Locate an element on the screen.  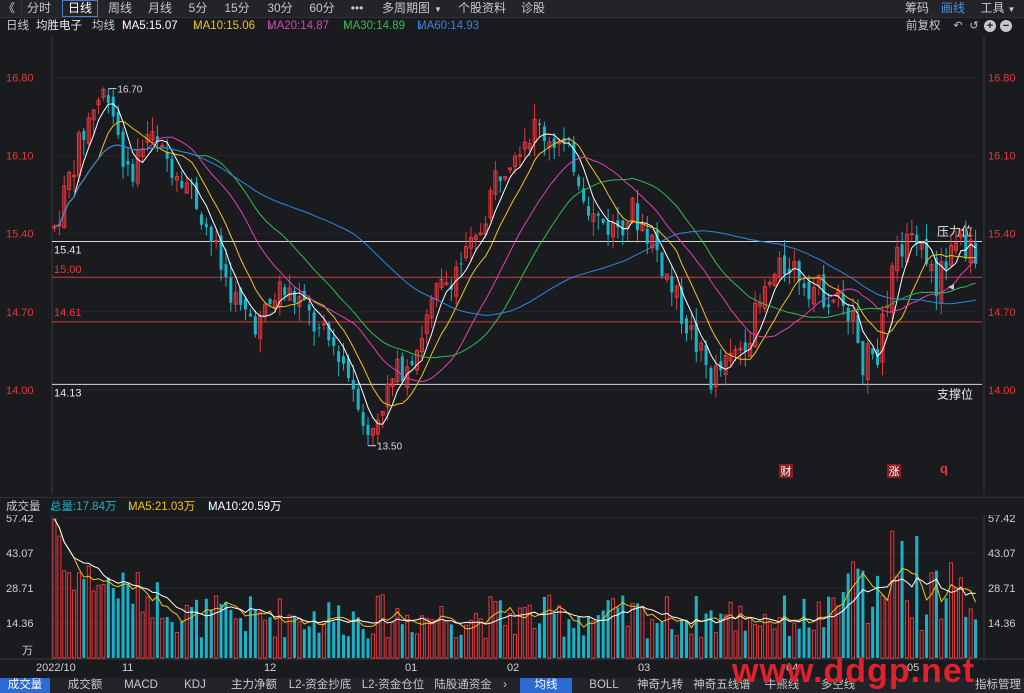
period-tab-intraday: 分时 is located at coordinates (38, 8).